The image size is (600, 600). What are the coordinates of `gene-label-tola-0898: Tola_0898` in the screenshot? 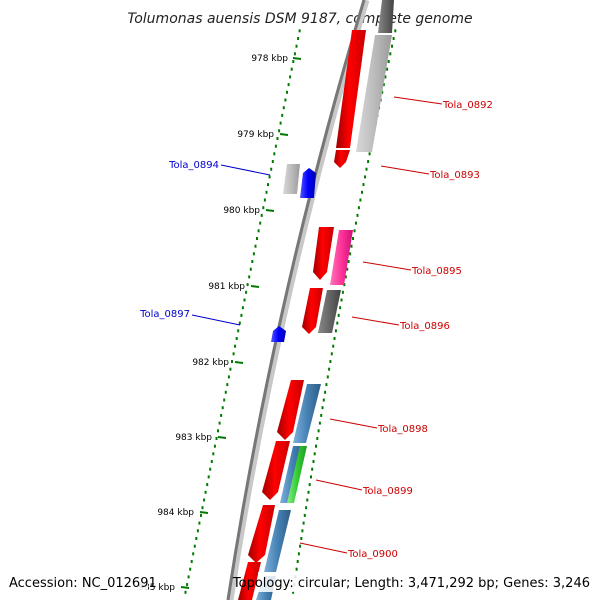 It's located at (402, 429).